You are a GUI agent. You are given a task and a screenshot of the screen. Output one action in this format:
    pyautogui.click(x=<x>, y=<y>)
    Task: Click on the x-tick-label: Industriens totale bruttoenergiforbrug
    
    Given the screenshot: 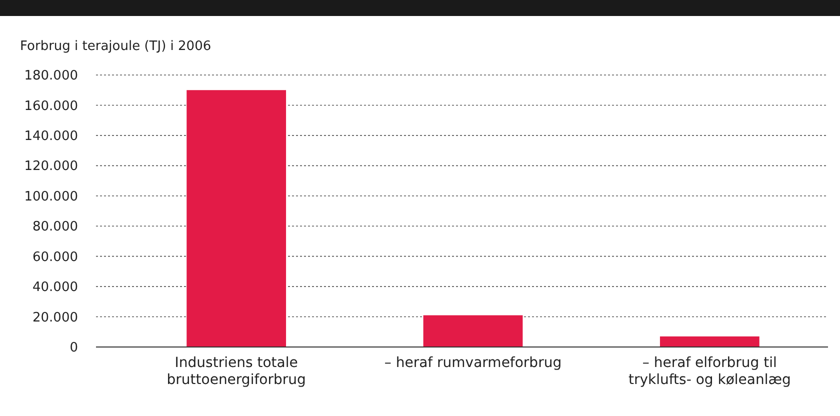 What is the action you would take?
    pyautogui.click(x=236, y=371)
    